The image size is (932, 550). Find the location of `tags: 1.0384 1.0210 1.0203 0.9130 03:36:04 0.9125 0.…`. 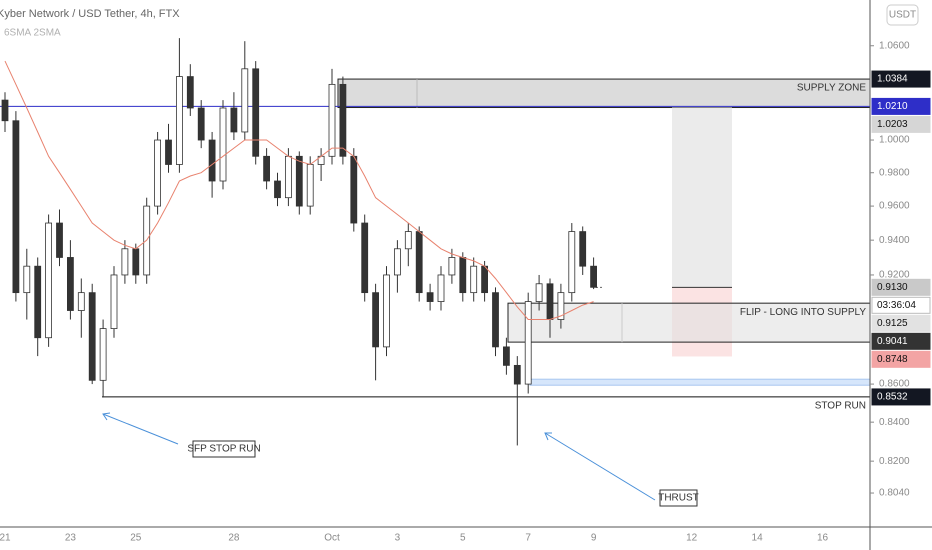

tags: 1.0384 1.0210 1.0203 0.9130 03:36:04 0.9125 0.… is located at coordinates (901, 238).